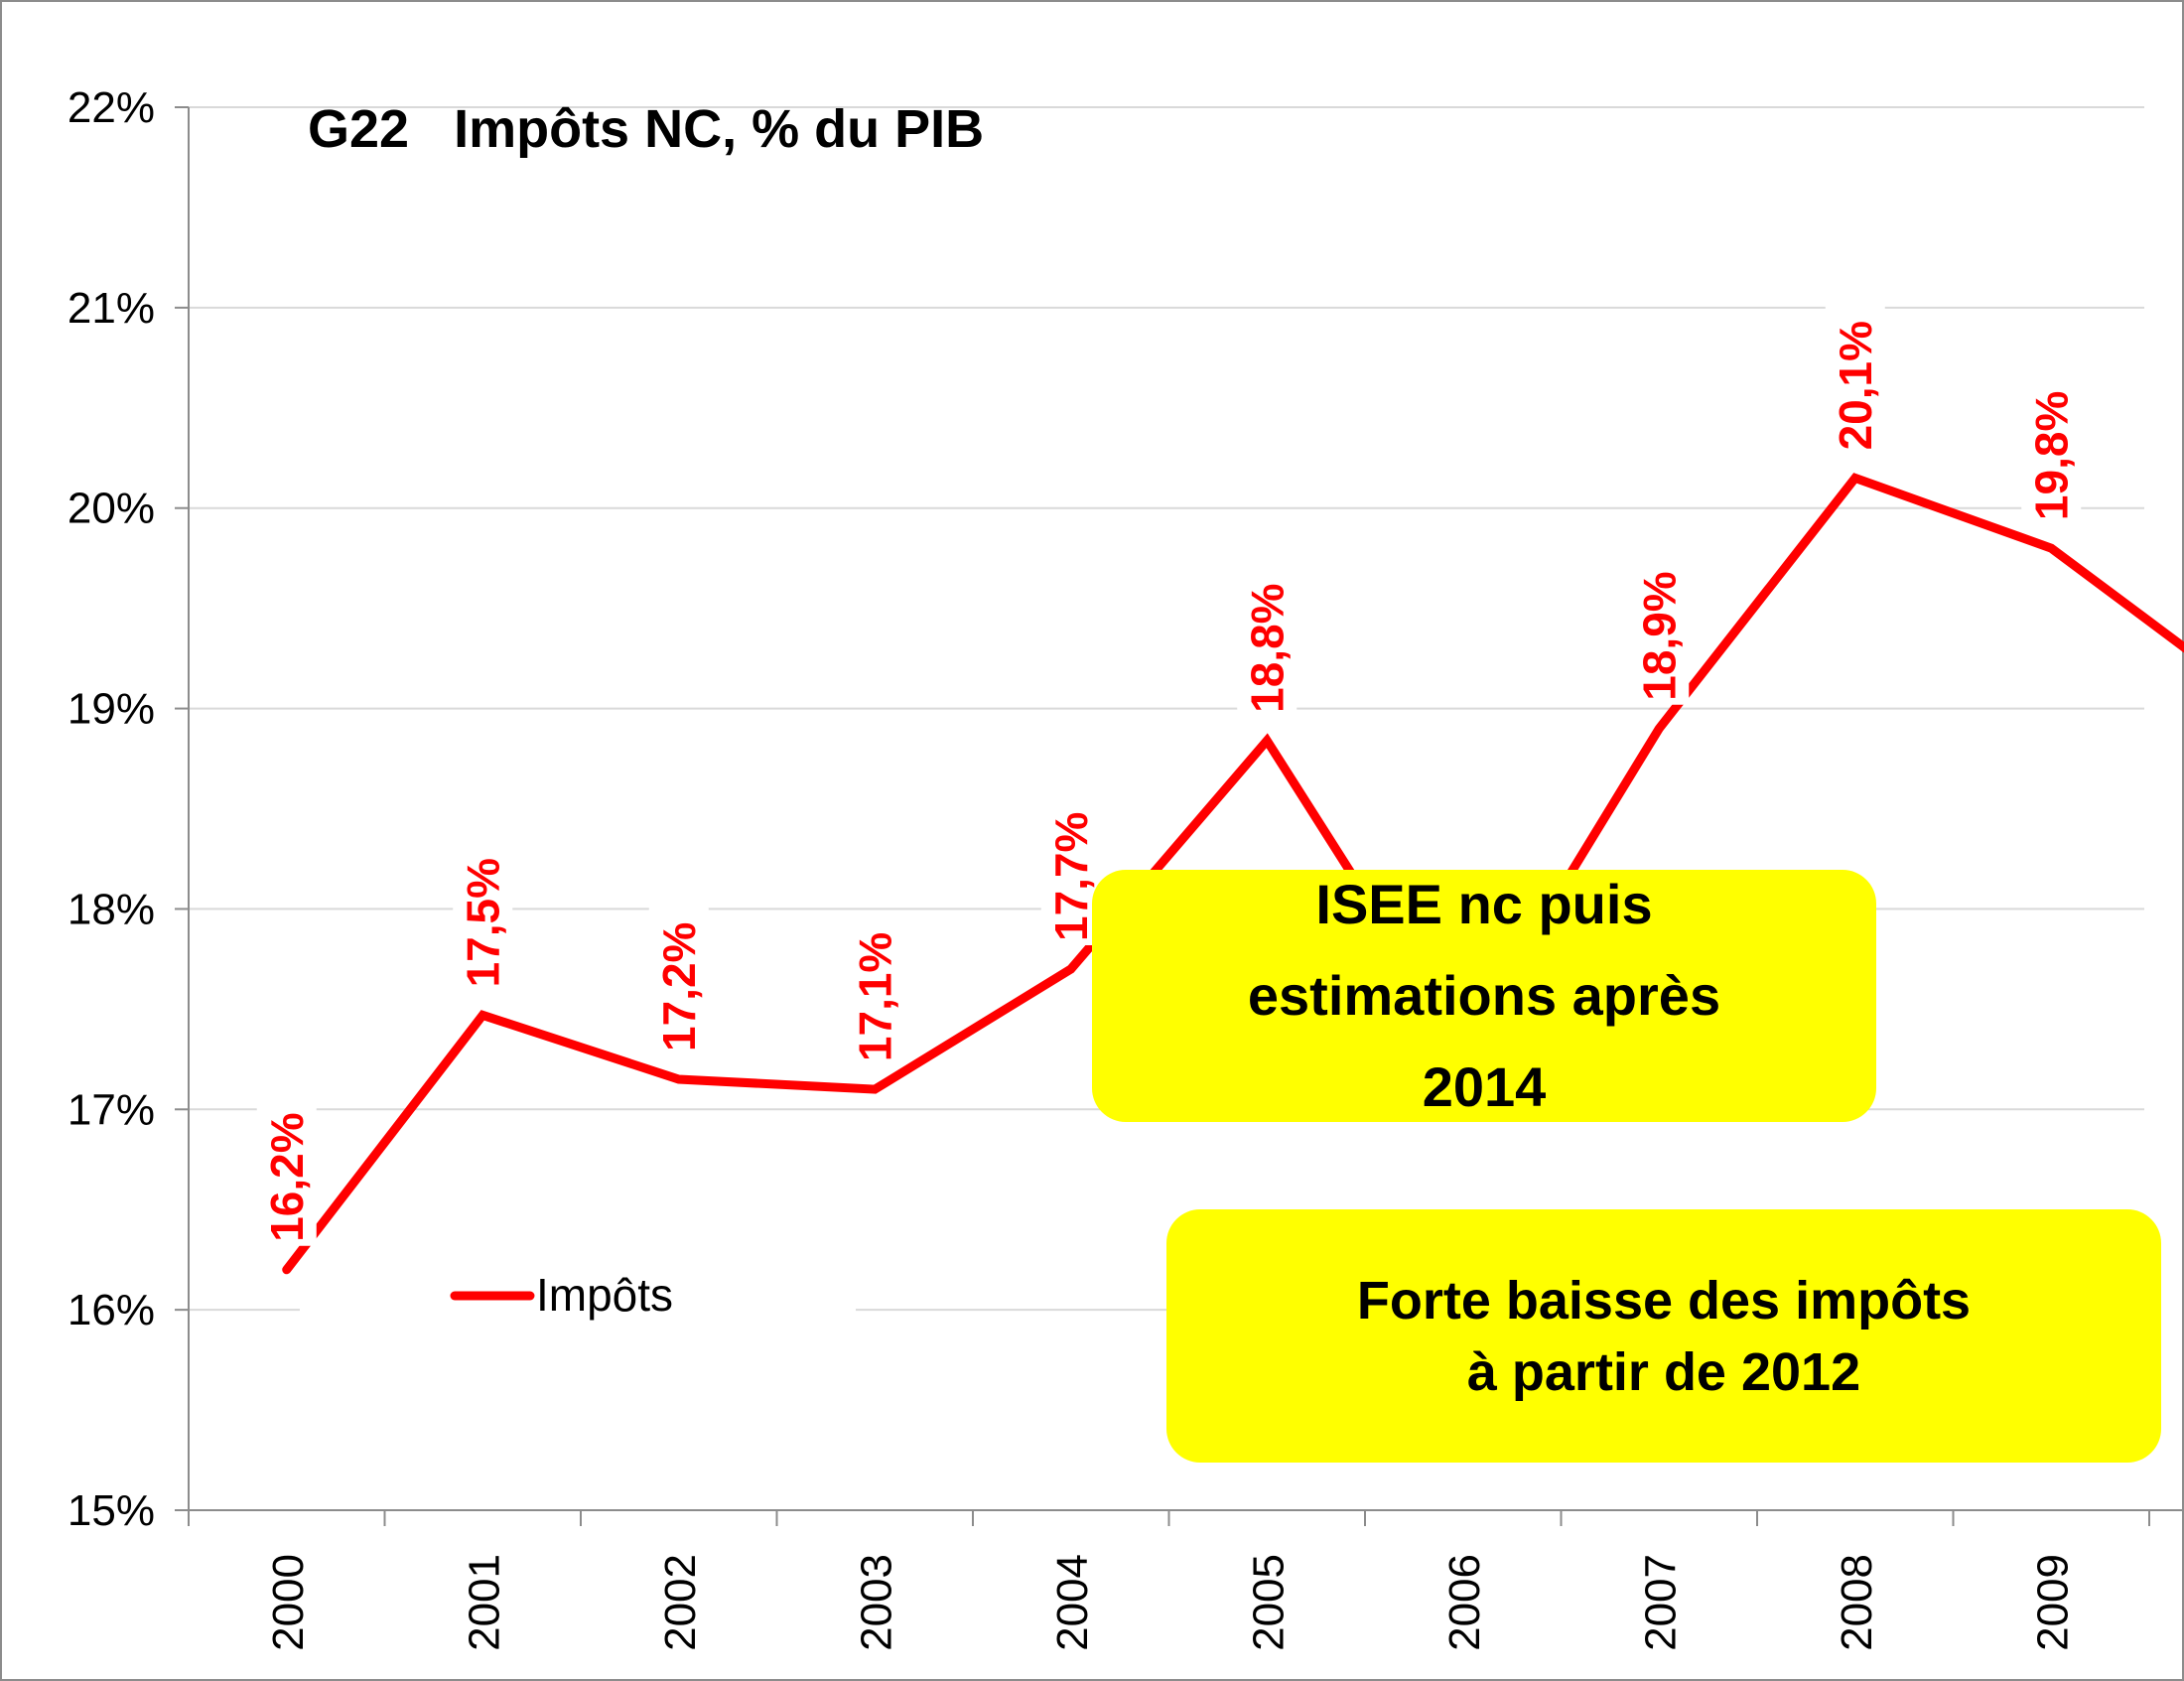 The width and height of the screenshot is (2184, 1681). I want to click on y-tick-label: 22%, so click(111, 107).